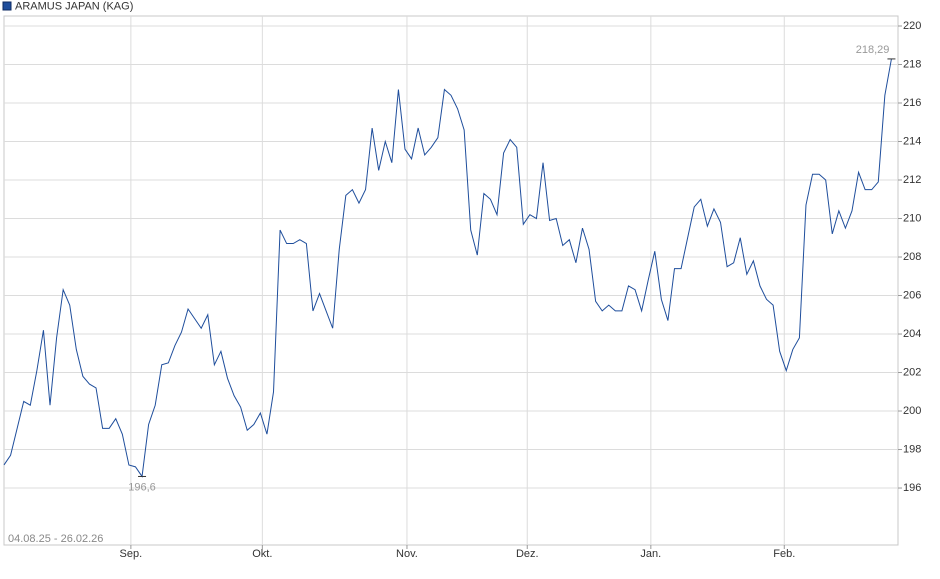 This screenshot has height=579, width=940. Describe the element at coordinates (873, 50) in the screenshot. I see `last-label: 218,29` at that location.